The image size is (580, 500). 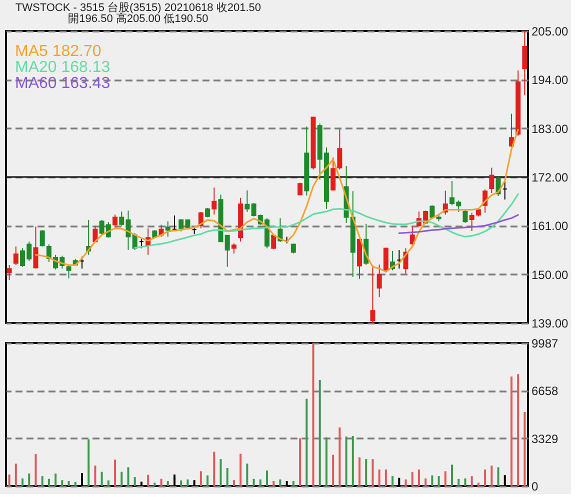 I want to click on chart-title: TWSTOCK - 3515 台股(3515) 20210618 收201.50, so click(x=138, y=7).